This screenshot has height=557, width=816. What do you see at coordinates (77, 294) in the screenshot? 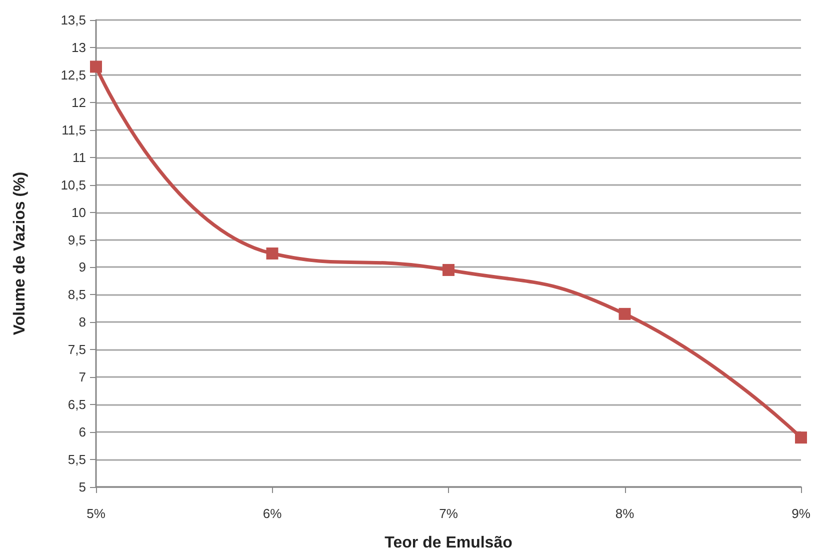
I see `y-tick-label: 8,5` at bounding box center [77, 294].